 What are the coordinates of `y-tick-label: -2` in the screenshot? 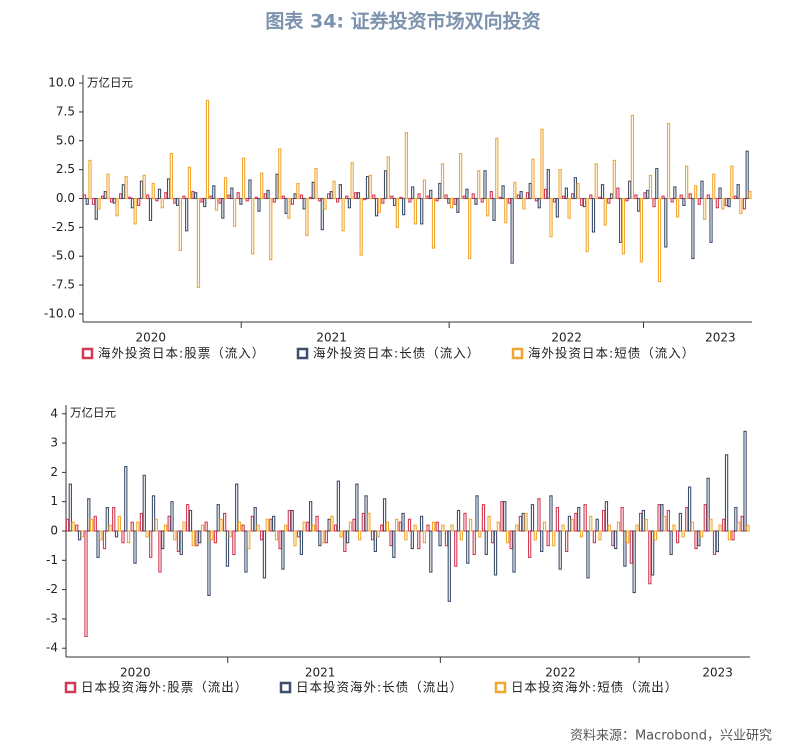 It's located at (52, 589).